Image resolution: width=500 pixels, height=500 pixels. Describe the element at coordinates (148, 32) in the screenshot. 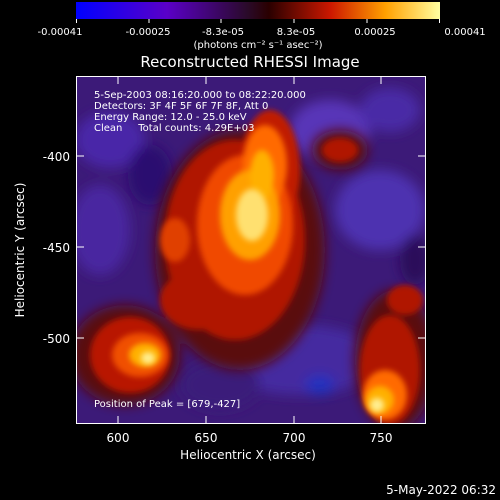

I see `colorbar-tick-label: -0.00025` at that location.